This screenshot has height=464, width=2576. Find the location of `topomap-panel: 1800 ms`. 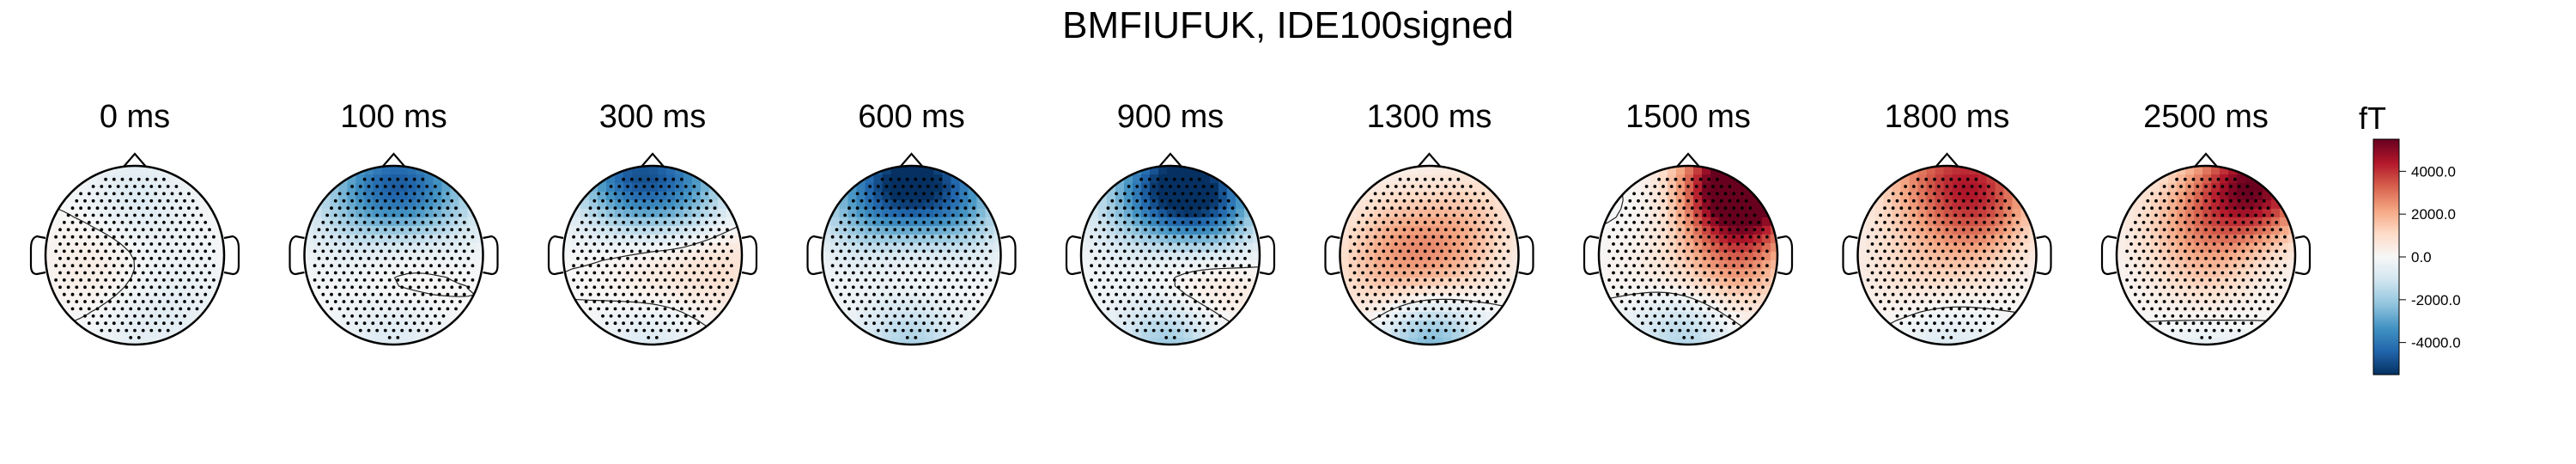

topomap-panel: 1800 ms is located at coordinates (1947, 222).